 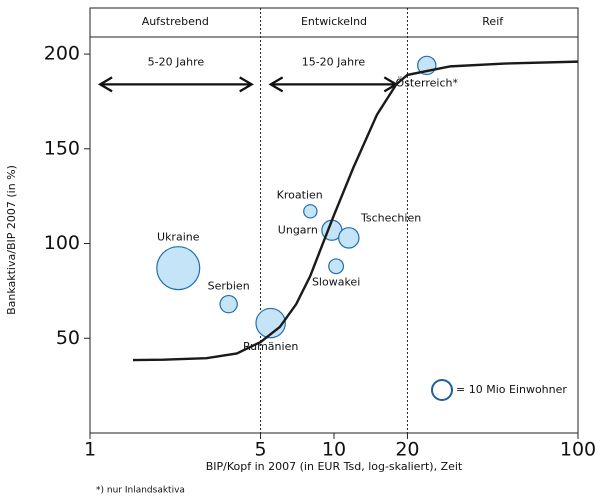 What do you see at coordinates (334, 61) in the screenshot?
I see `arrow-label: 15-20 Jahre` at bounding box center [334, 61].